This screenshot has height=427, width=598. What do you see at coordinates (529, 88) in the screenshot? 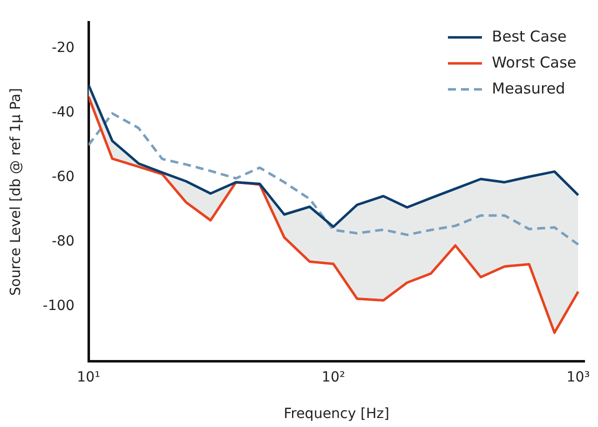
I see `legend-label: Measured` at bounding box center [529, 88].